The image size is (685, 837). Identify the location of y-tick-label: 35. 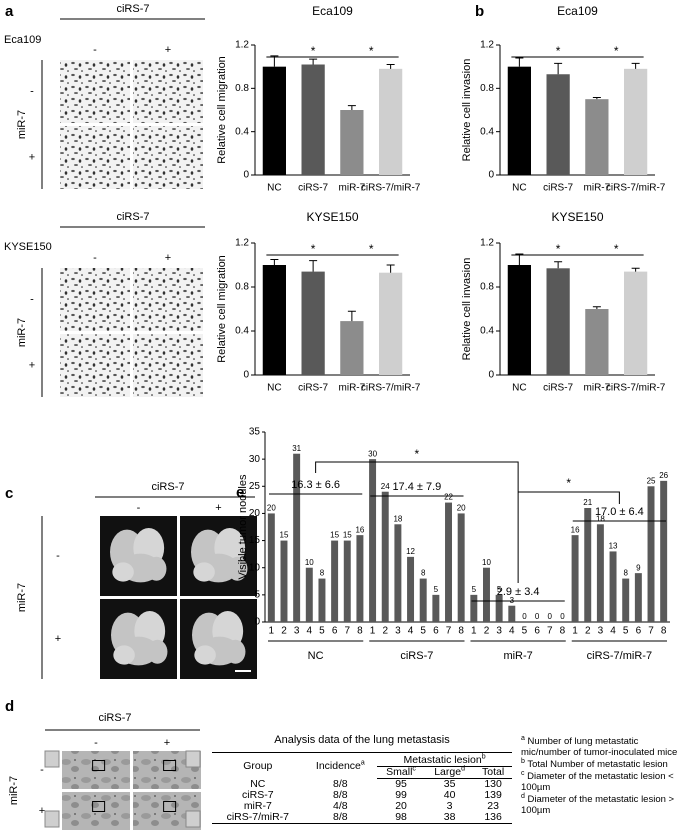
(255, 432).